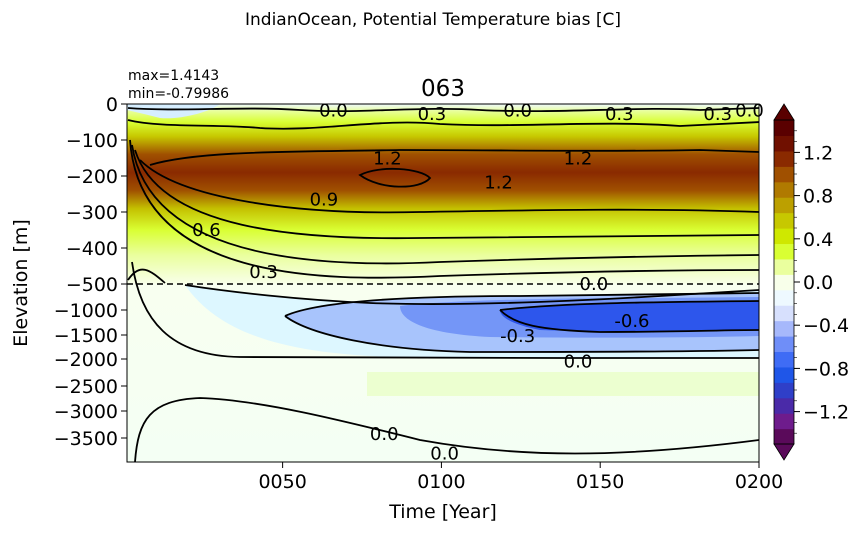  What do you see at coordinates (498, 182) in the screenshot?
I see `contour-label-8: 1.2` at bounding box center [498, 182].